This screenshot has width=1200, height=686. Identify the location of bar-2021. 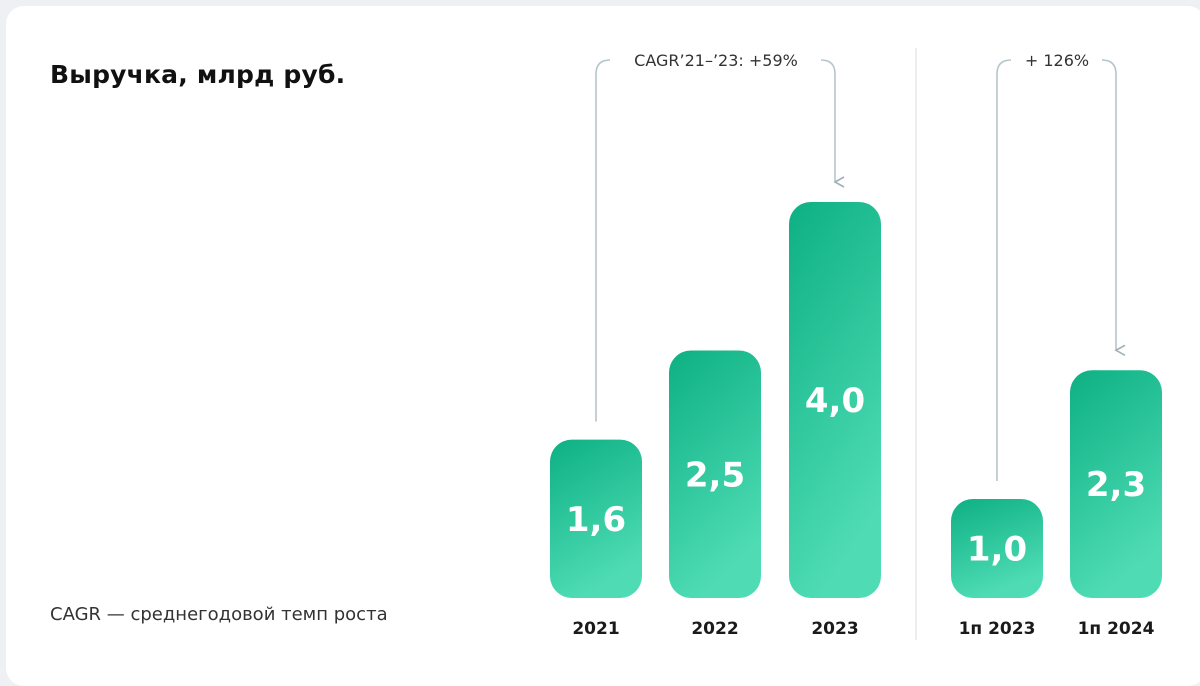
(596, 518).